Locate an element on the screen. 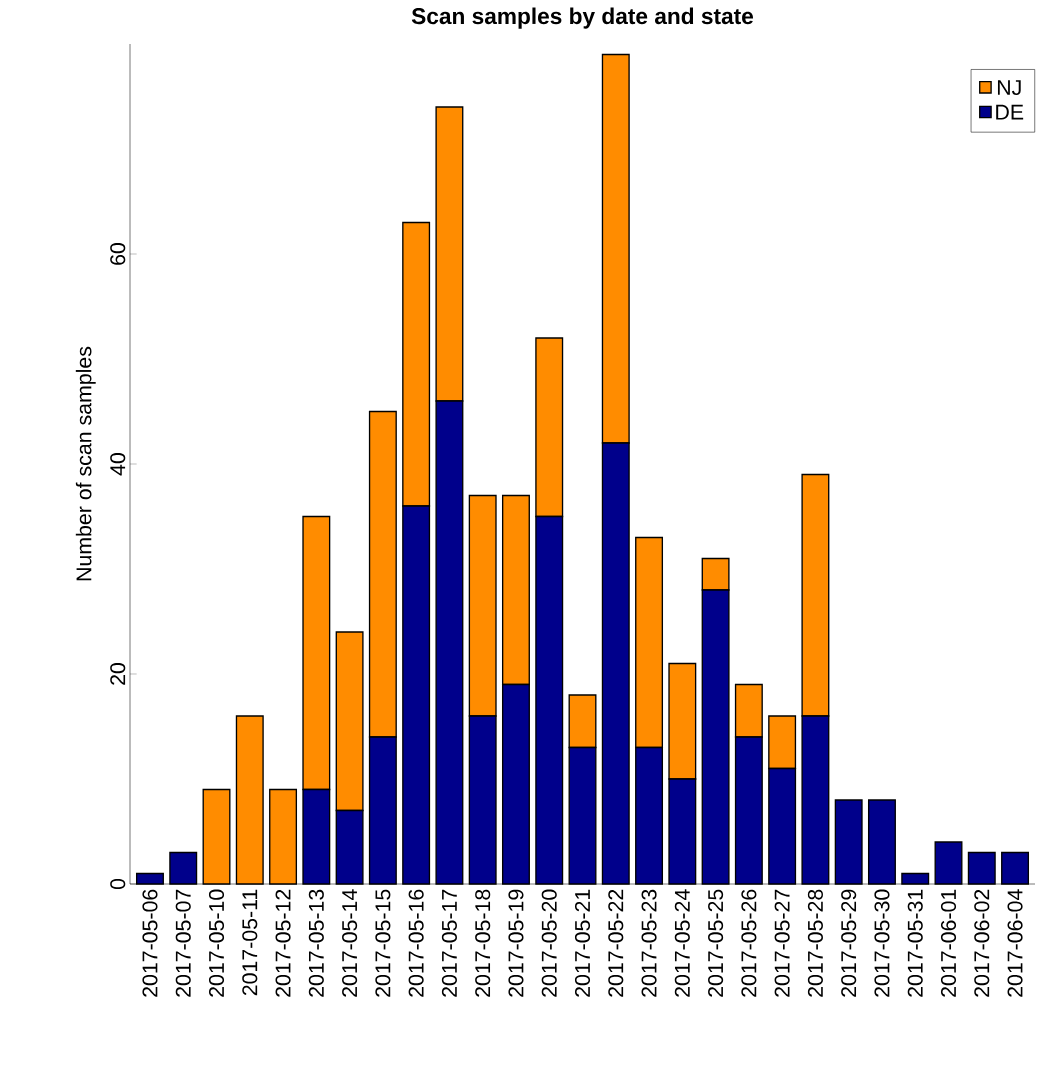 This screenshot has width=1051, height=1083. x-tick-label: 2017-06-01 is located at coordinates (948, 943).